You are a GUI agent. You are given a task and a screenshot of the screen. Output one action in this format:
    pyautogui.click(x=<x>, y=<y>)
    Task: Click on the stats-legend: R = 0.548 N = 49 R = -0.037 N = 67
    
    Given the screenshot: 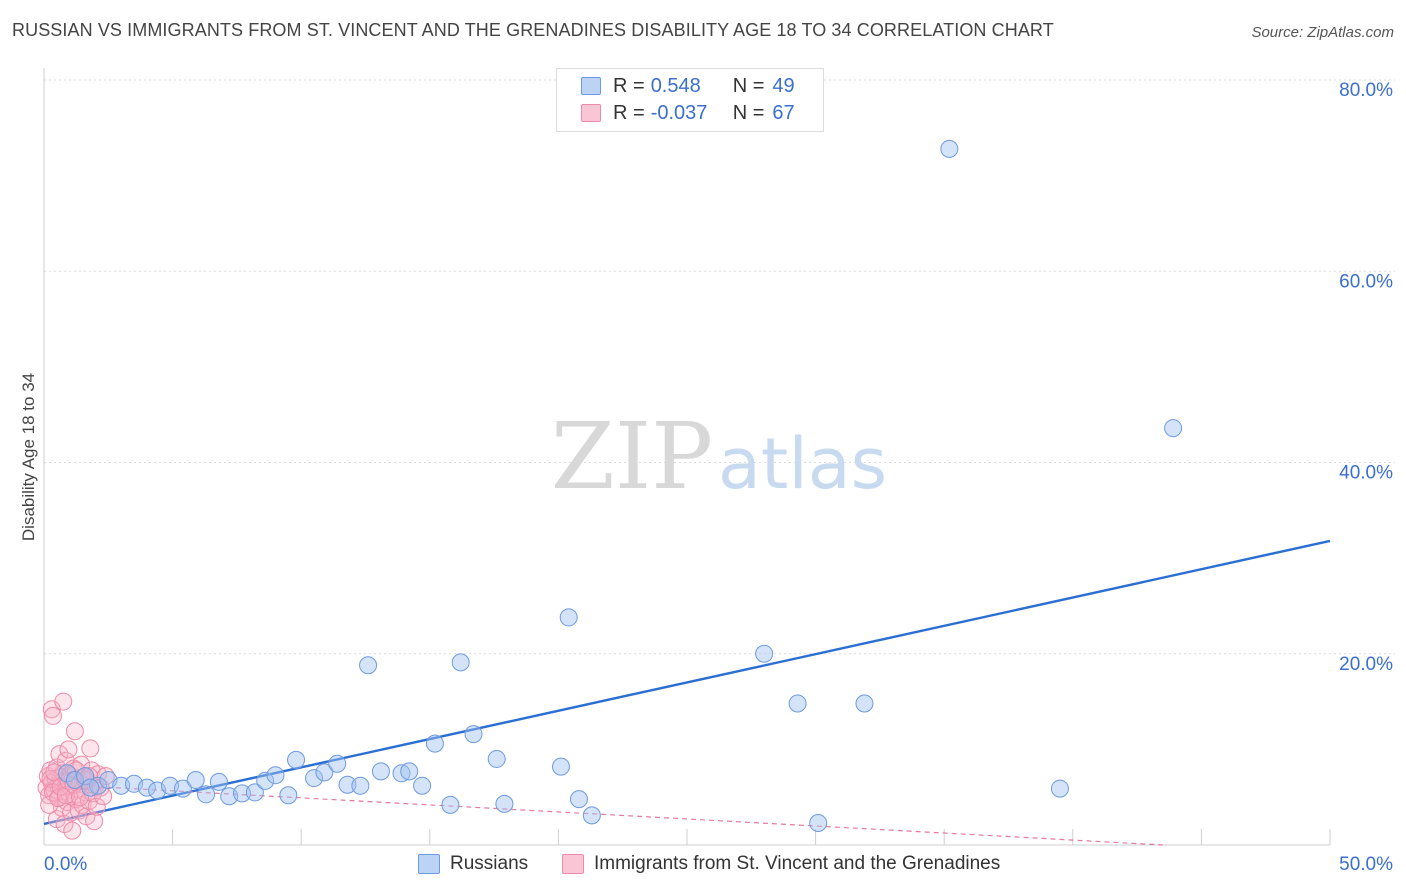 What is the action you would take?
    pyautogui.click(x=690, y=100)
    